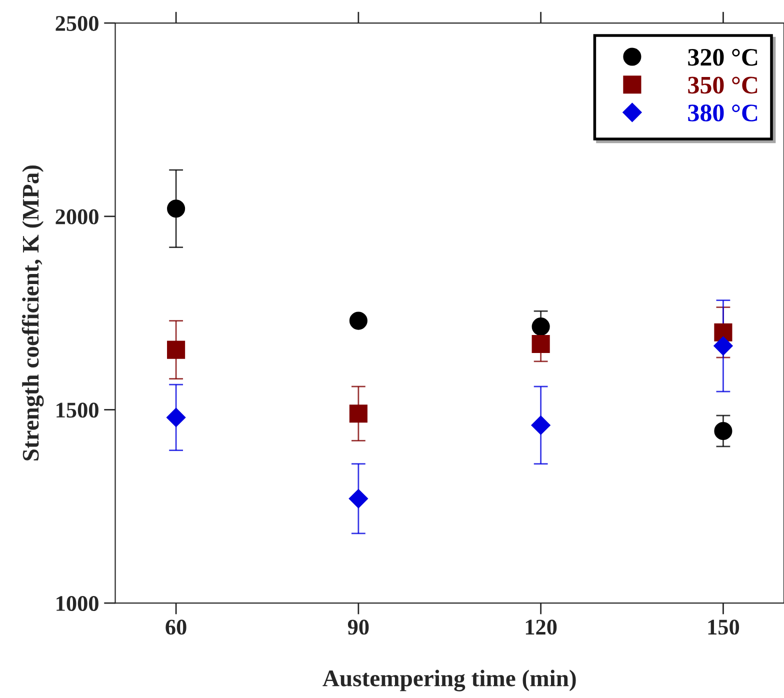  Describe the element at coordinates (358, 627) in the screenshot. I see `x-tick-label: 90` at that location.